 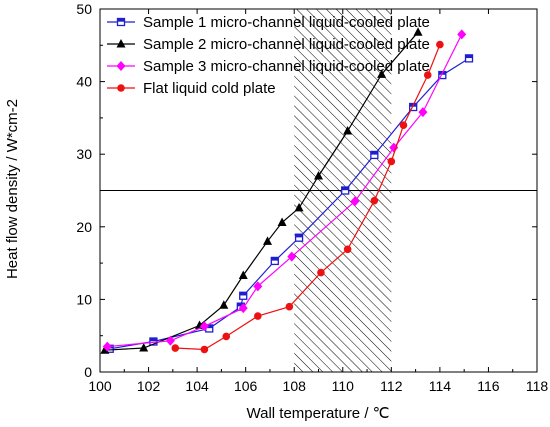 I want to click on x-tick-label: 100, so click(x=100, y=386).